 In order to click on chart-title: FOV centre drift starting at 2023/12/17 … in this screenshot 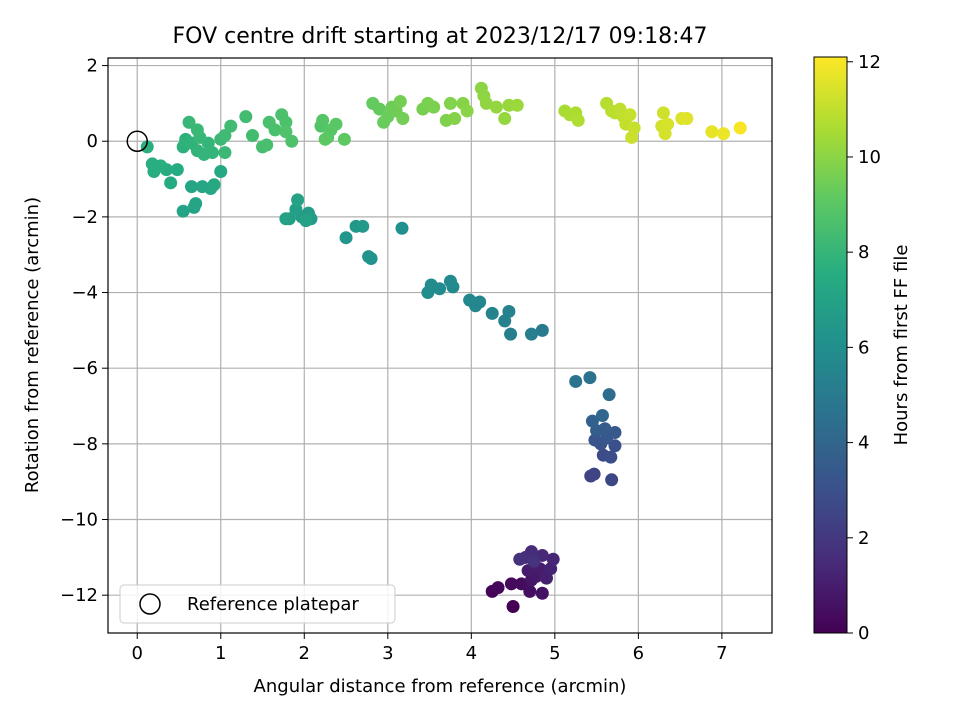, I will do `click(440, 36)`.